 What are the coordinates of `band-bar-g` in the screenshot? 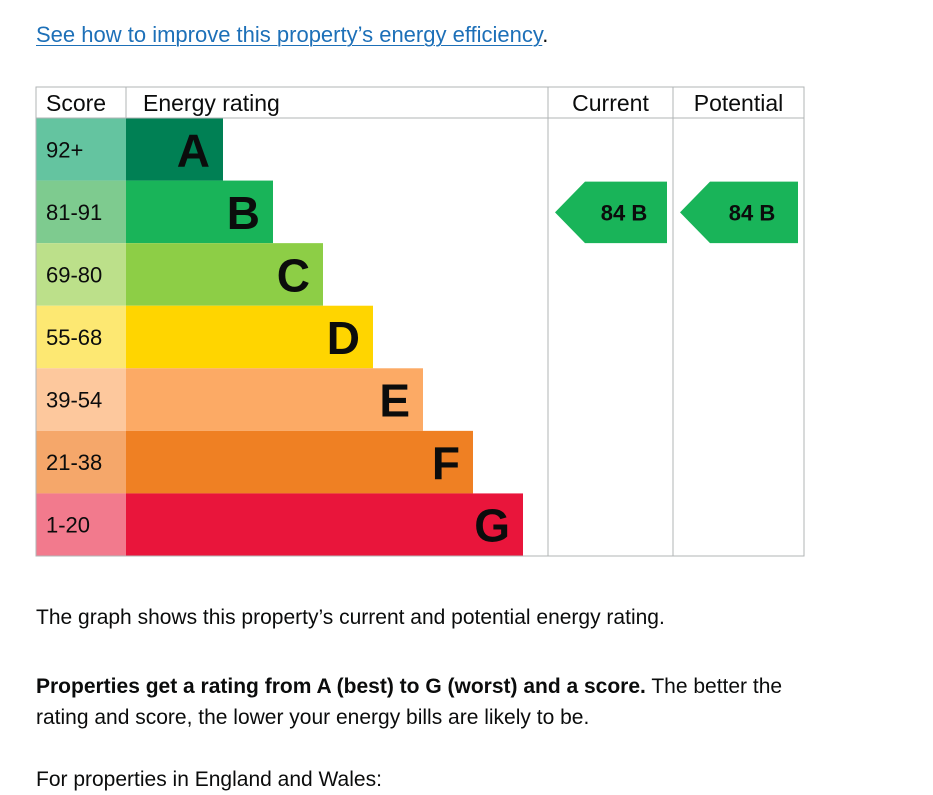 It's located at (324, 524).